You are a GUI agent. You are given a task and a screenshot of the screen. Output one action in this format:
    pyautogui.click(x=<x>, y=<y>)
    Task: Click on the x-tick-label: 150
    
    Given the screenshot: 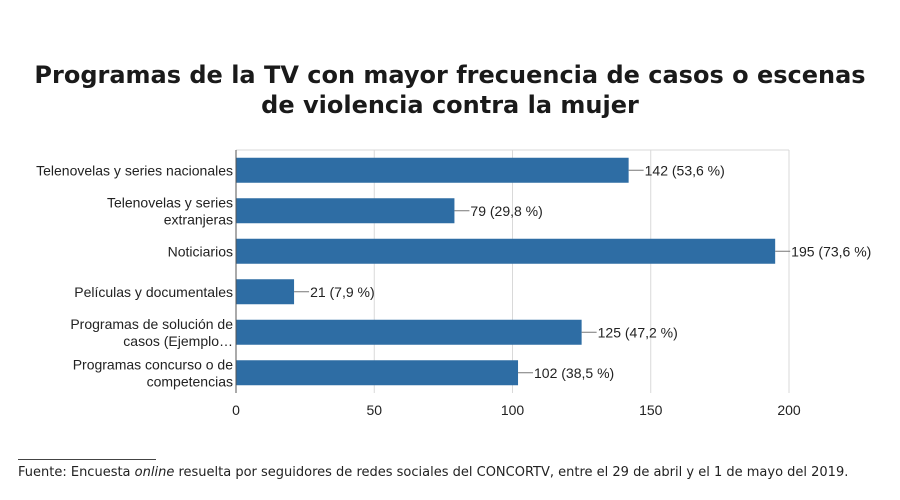 What is the action you would take?
    pyautogui.click(x=651, y=410)
    